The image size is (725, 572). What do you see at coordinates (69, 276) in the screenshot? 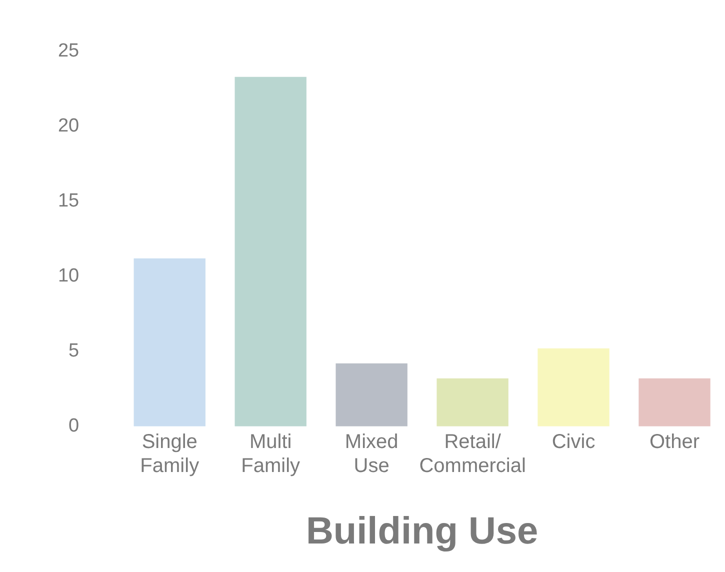
I see `y-tick-label: 10` at bounding box center [69, 276].